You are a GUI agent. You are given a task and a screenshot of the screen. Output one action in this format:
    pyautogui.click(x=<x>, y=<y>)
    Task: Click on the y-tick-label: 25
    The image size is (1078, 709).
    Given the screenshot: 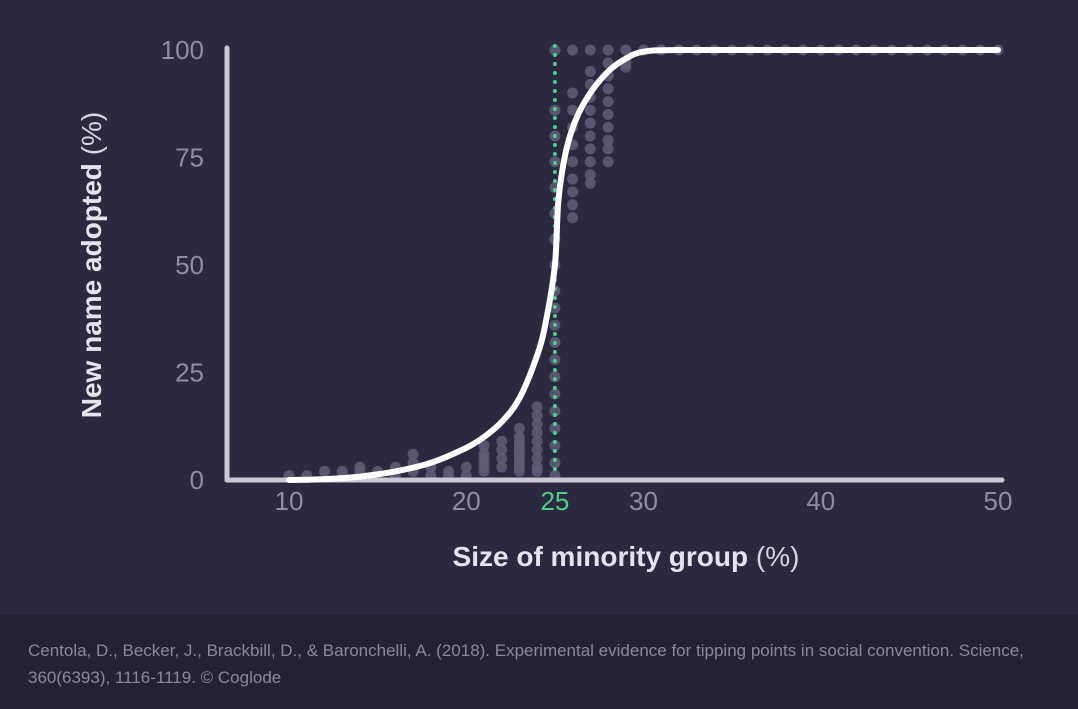 What is the action you would take?
    pyautogui.click(x=189, y=373)
    